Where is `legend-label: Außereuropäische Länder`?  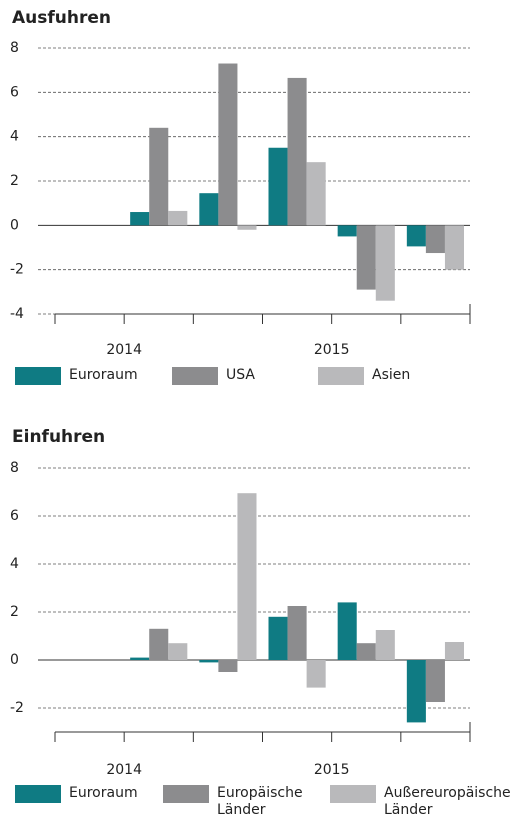
legend-label: Außereuropäische Länder is located at coordinates (447, 801).